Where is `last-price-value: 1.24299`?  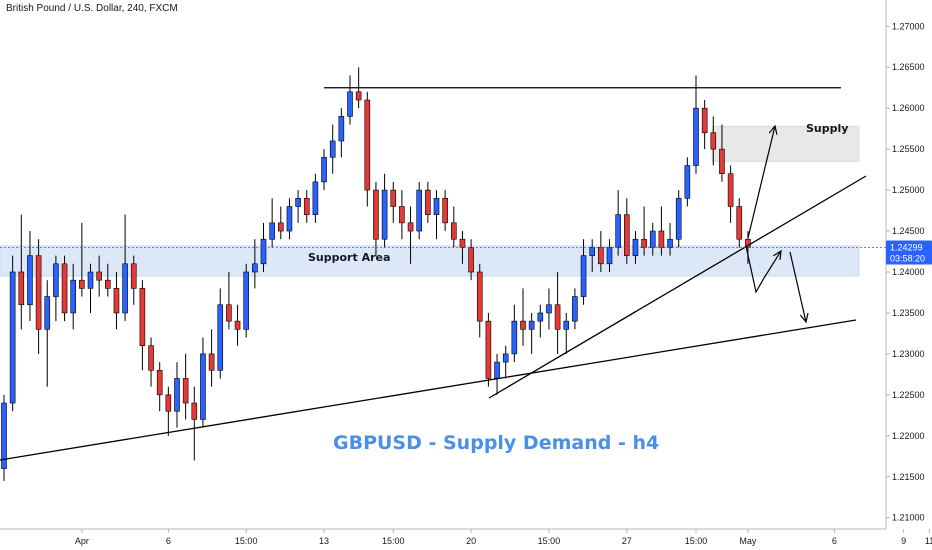
last-price-value: 1.24299 is located at coordinates (906, 248).